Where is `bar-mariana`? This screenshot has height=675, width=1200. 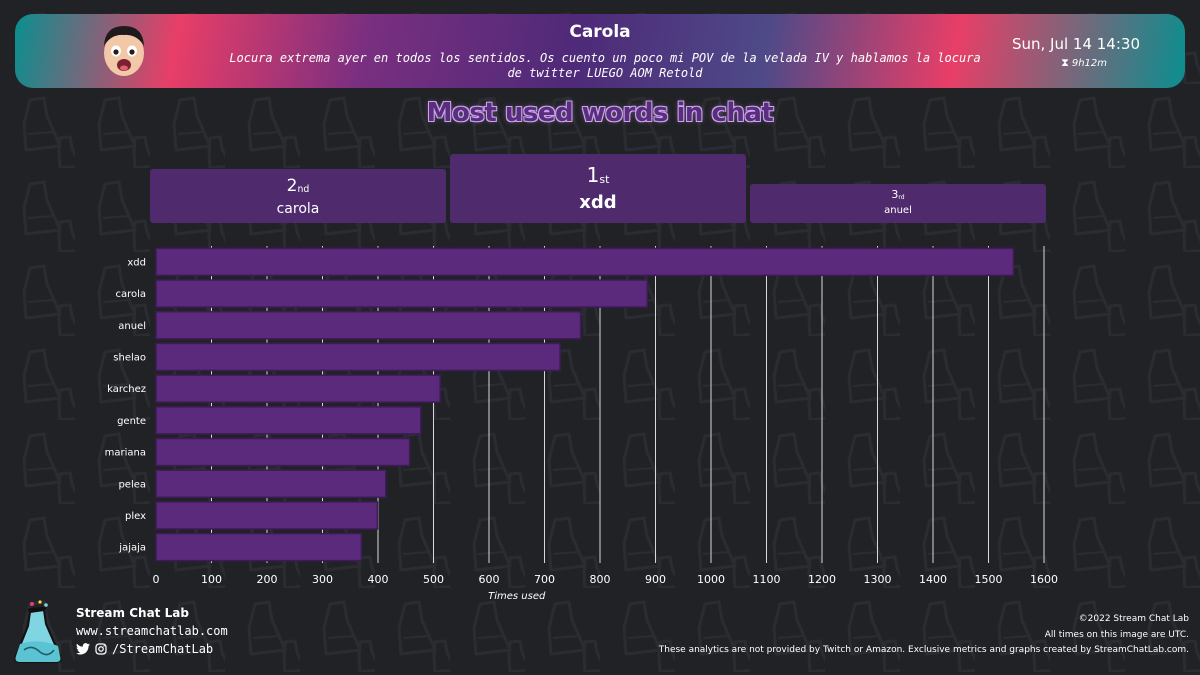
bar-mariana is located at coordinates (283, 452).